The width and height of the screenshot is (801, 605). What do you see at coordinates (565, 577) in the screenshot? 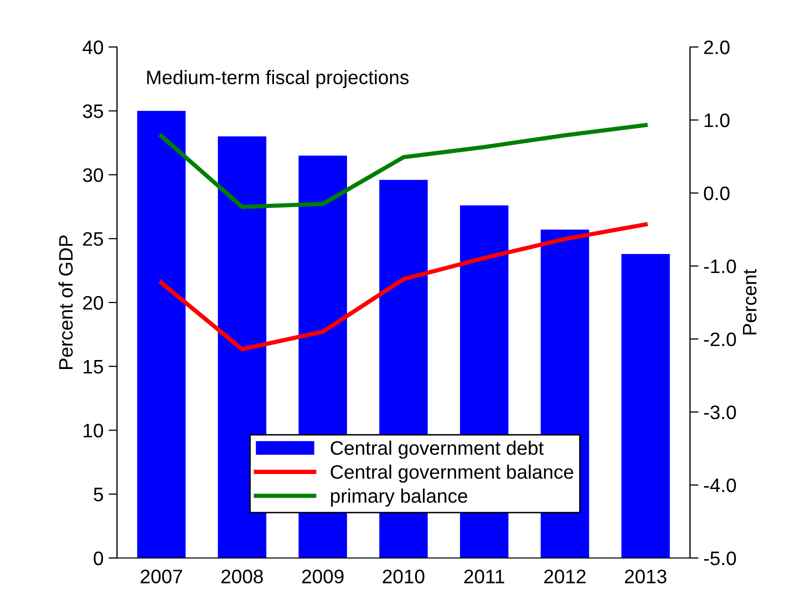
I see `x-tick-label: 2012` at bounding box center [565, 577].